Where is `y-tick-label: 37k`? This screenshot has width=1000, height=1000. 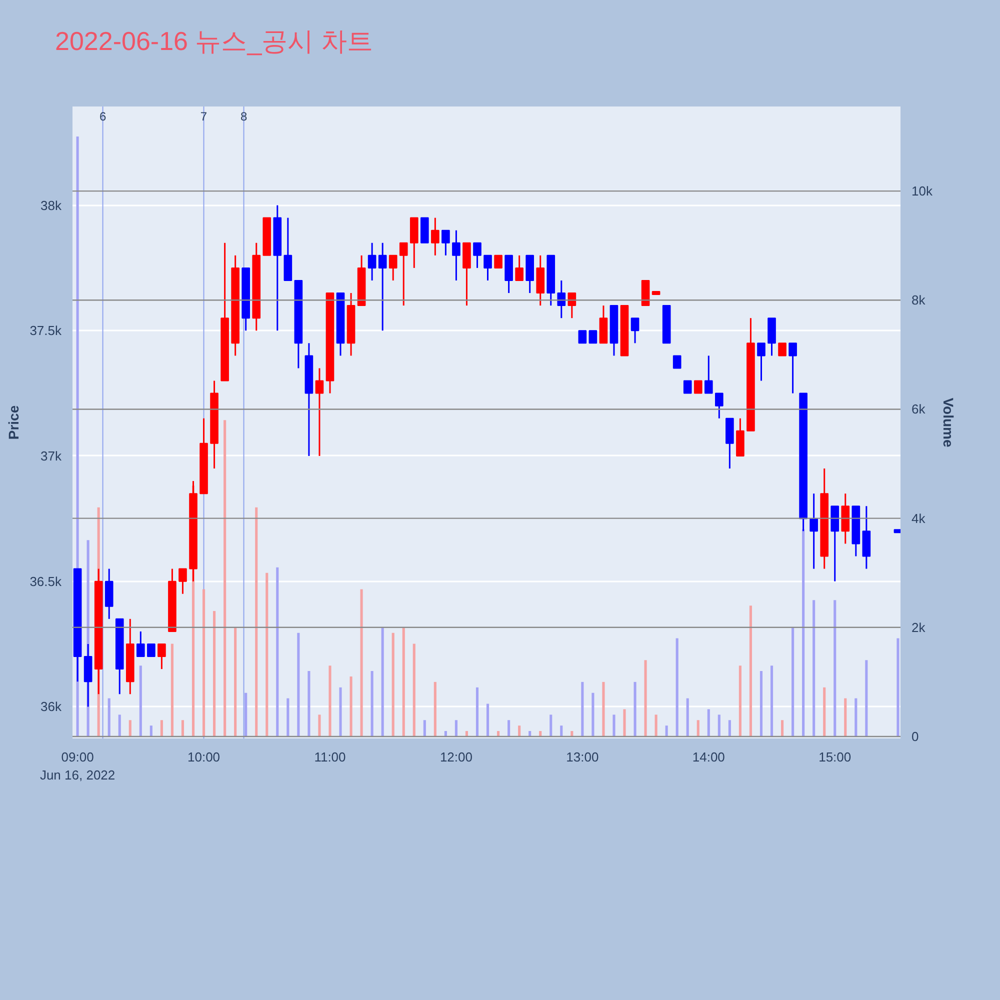
y-tick-label: 37k is located at coordinates (51, 456).